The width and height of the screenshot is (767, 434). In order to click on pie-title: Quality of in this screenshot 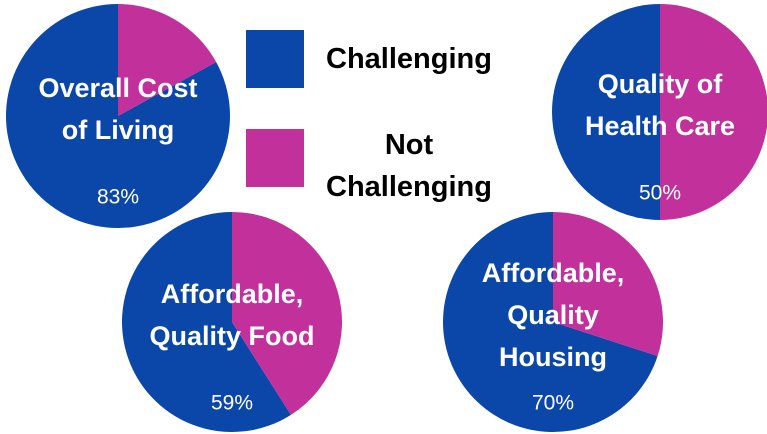, I will do `click(661, 84)`.